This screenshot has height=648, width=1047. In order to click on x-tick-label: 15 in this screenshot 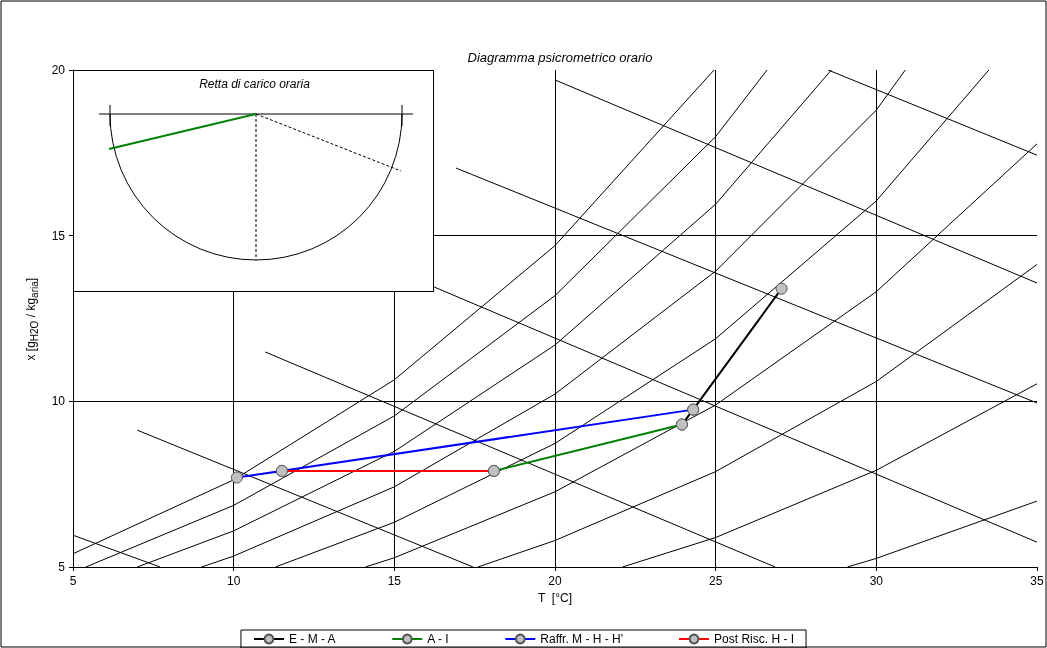, I will do `click(394, 581)`.